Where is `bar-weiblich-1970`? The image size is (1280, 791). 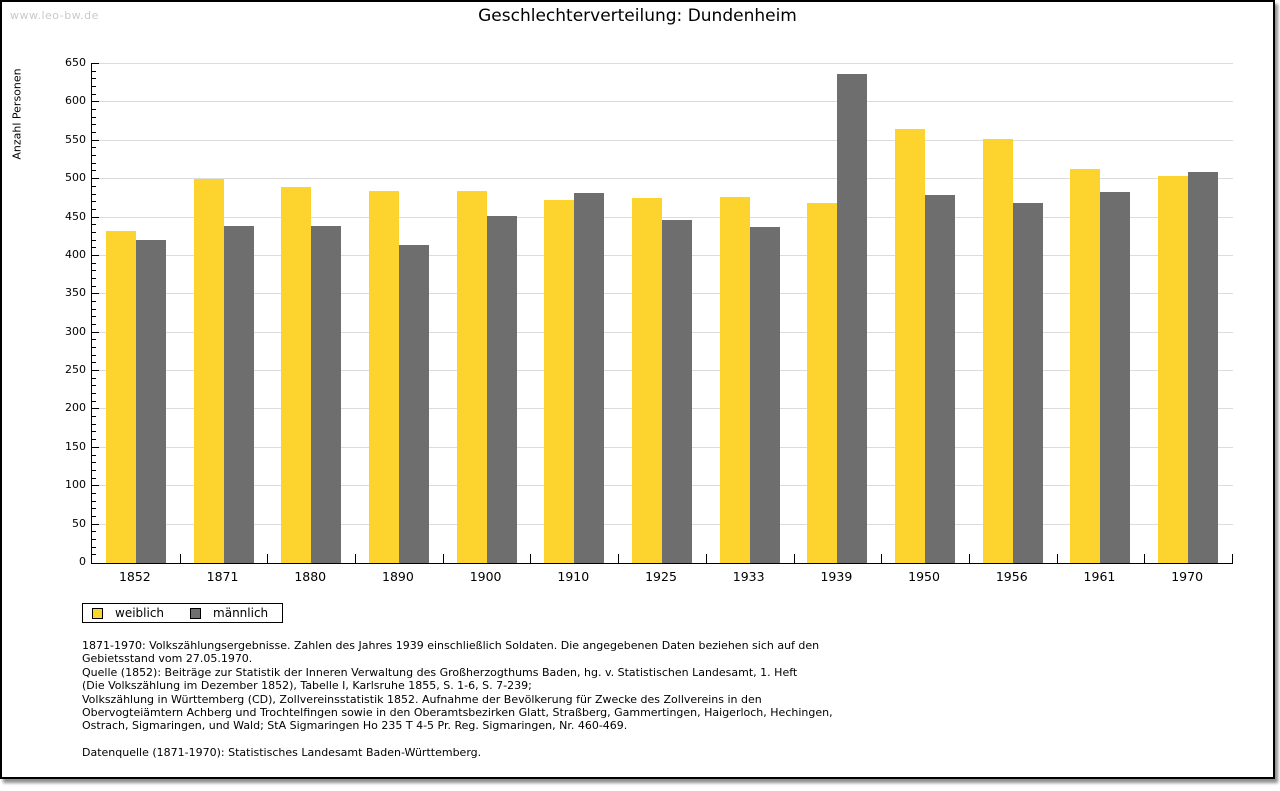 bar-weiblich-1970 is located at coordinates (1173, 369).